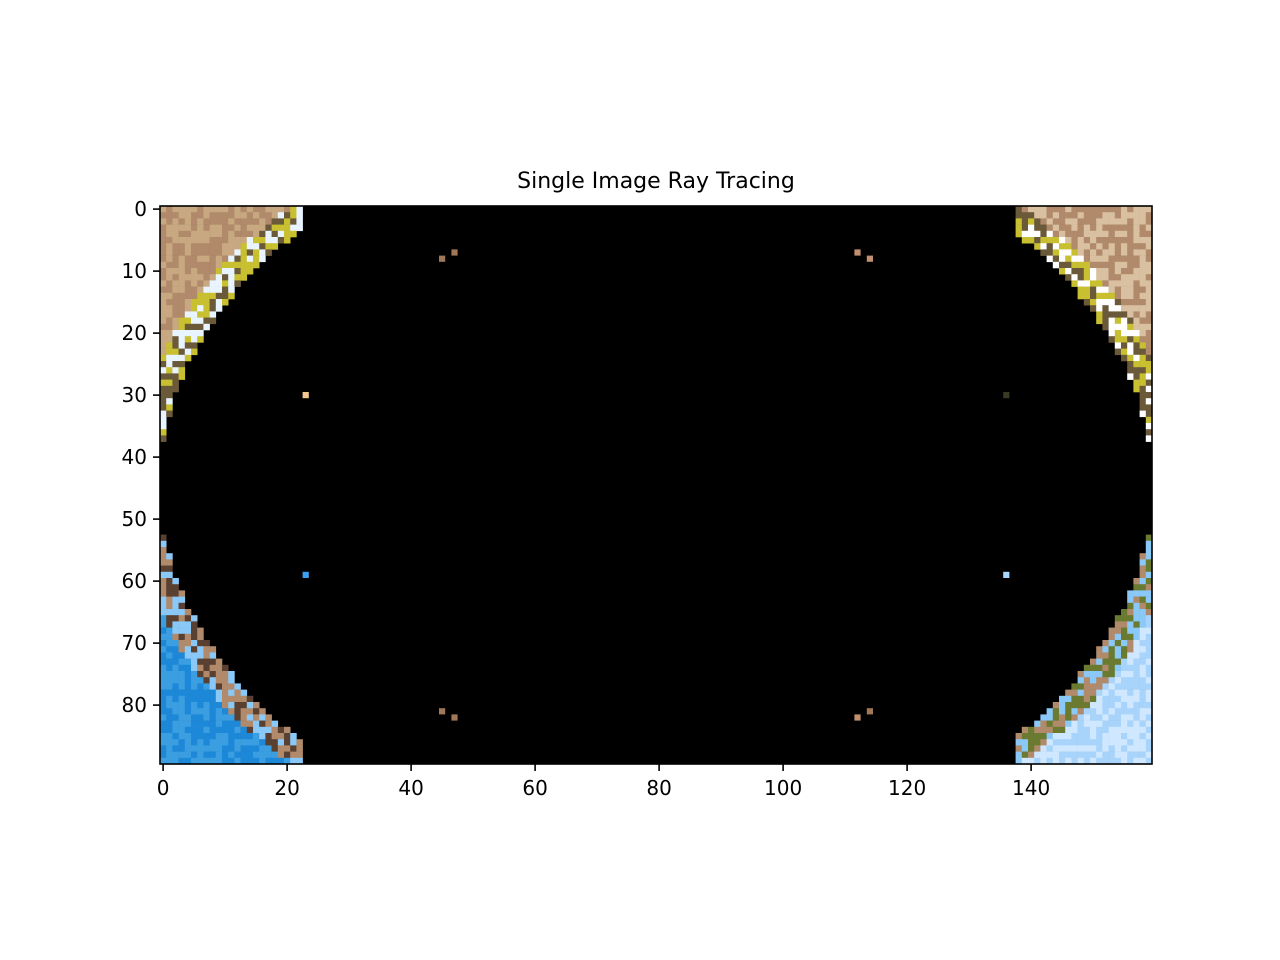 This screenshot has width=1280, height=960. Describe the element at coordinates (1006, 574) in the screenshot. I see `isolated-pixel` at that location.